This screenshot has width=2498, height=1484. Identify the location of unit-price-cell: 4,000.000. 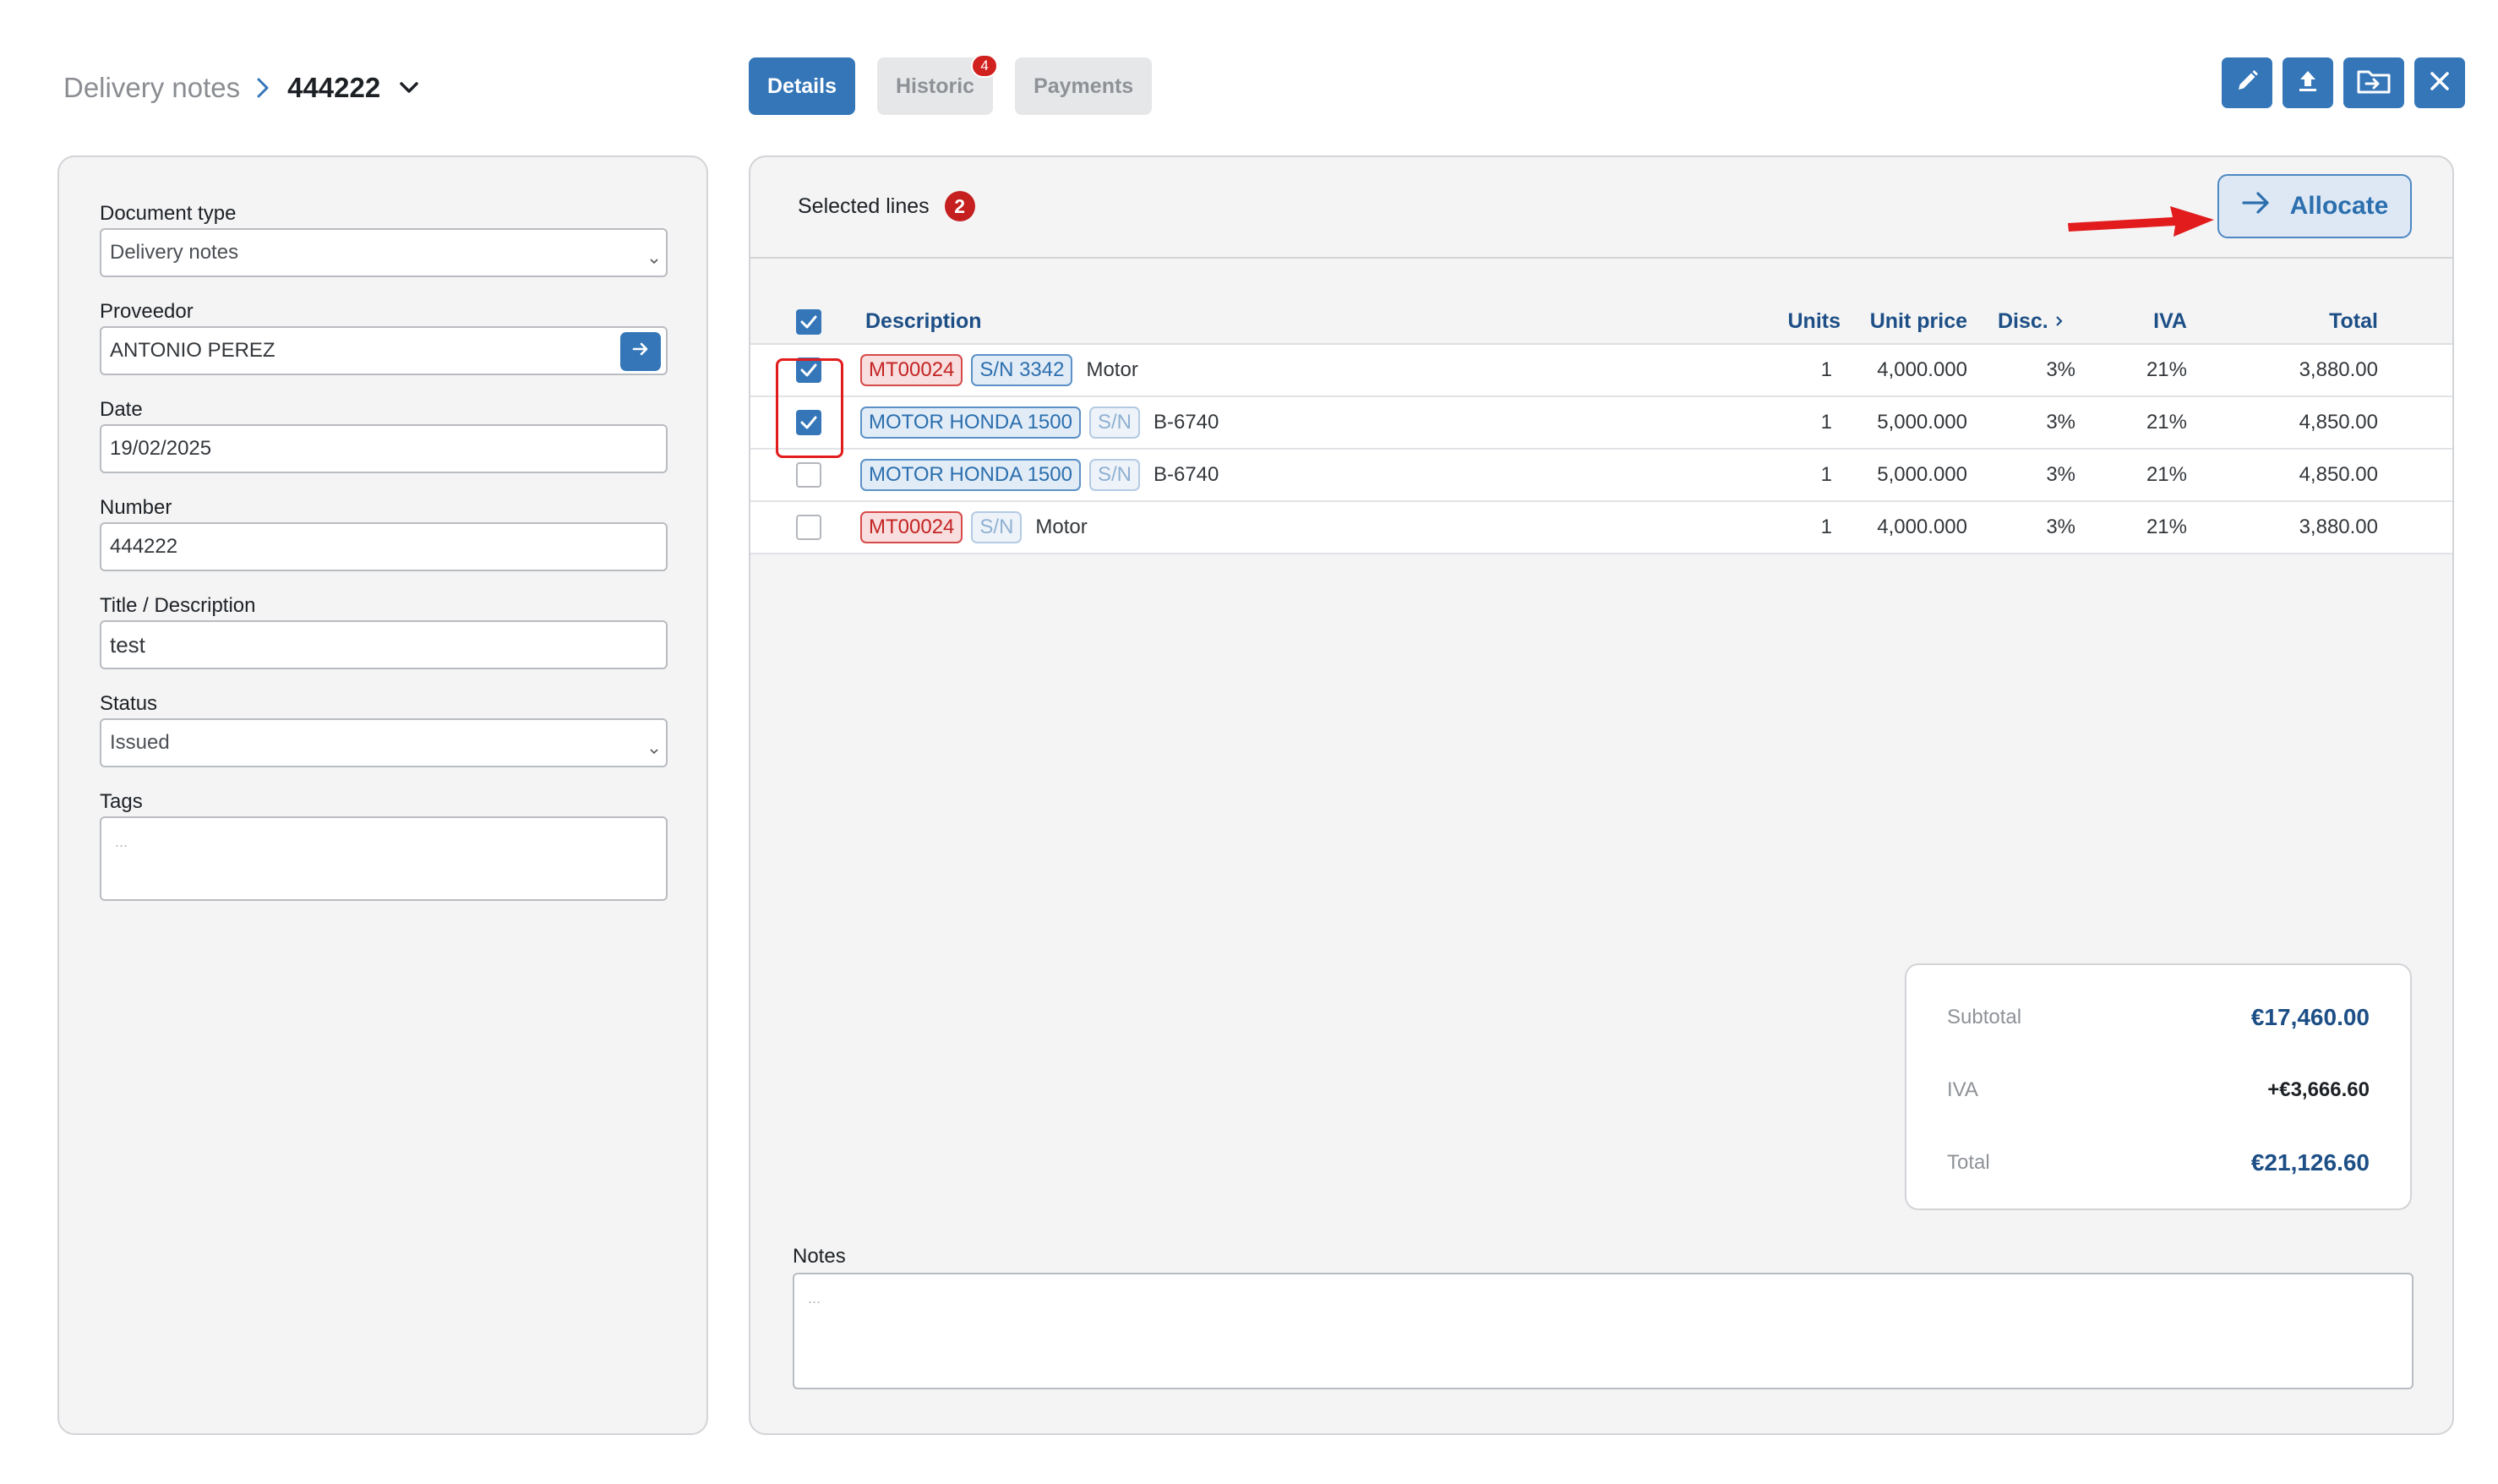
(1922, 370).